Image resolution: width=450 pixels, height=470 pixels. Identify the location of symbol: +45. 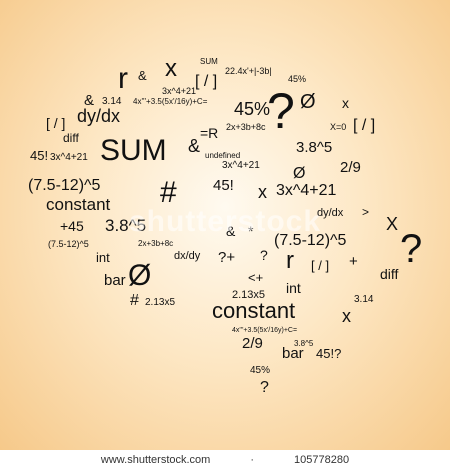
(72, 226).